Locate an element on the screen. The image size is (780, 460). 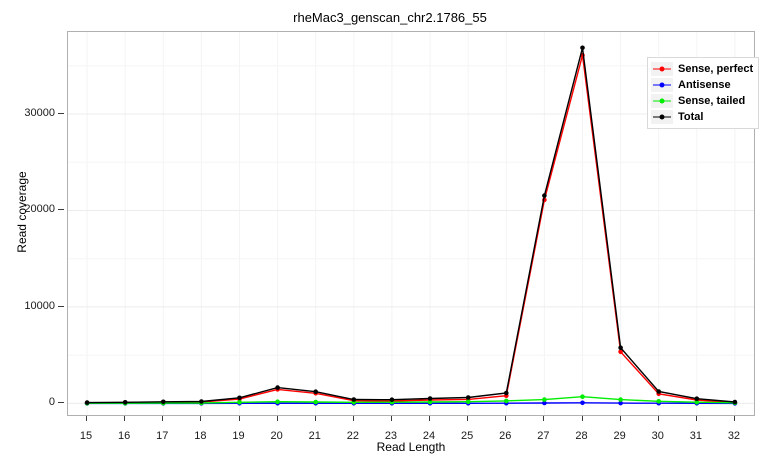
x-tick-label: 30 is located at coordinates (657, 436).